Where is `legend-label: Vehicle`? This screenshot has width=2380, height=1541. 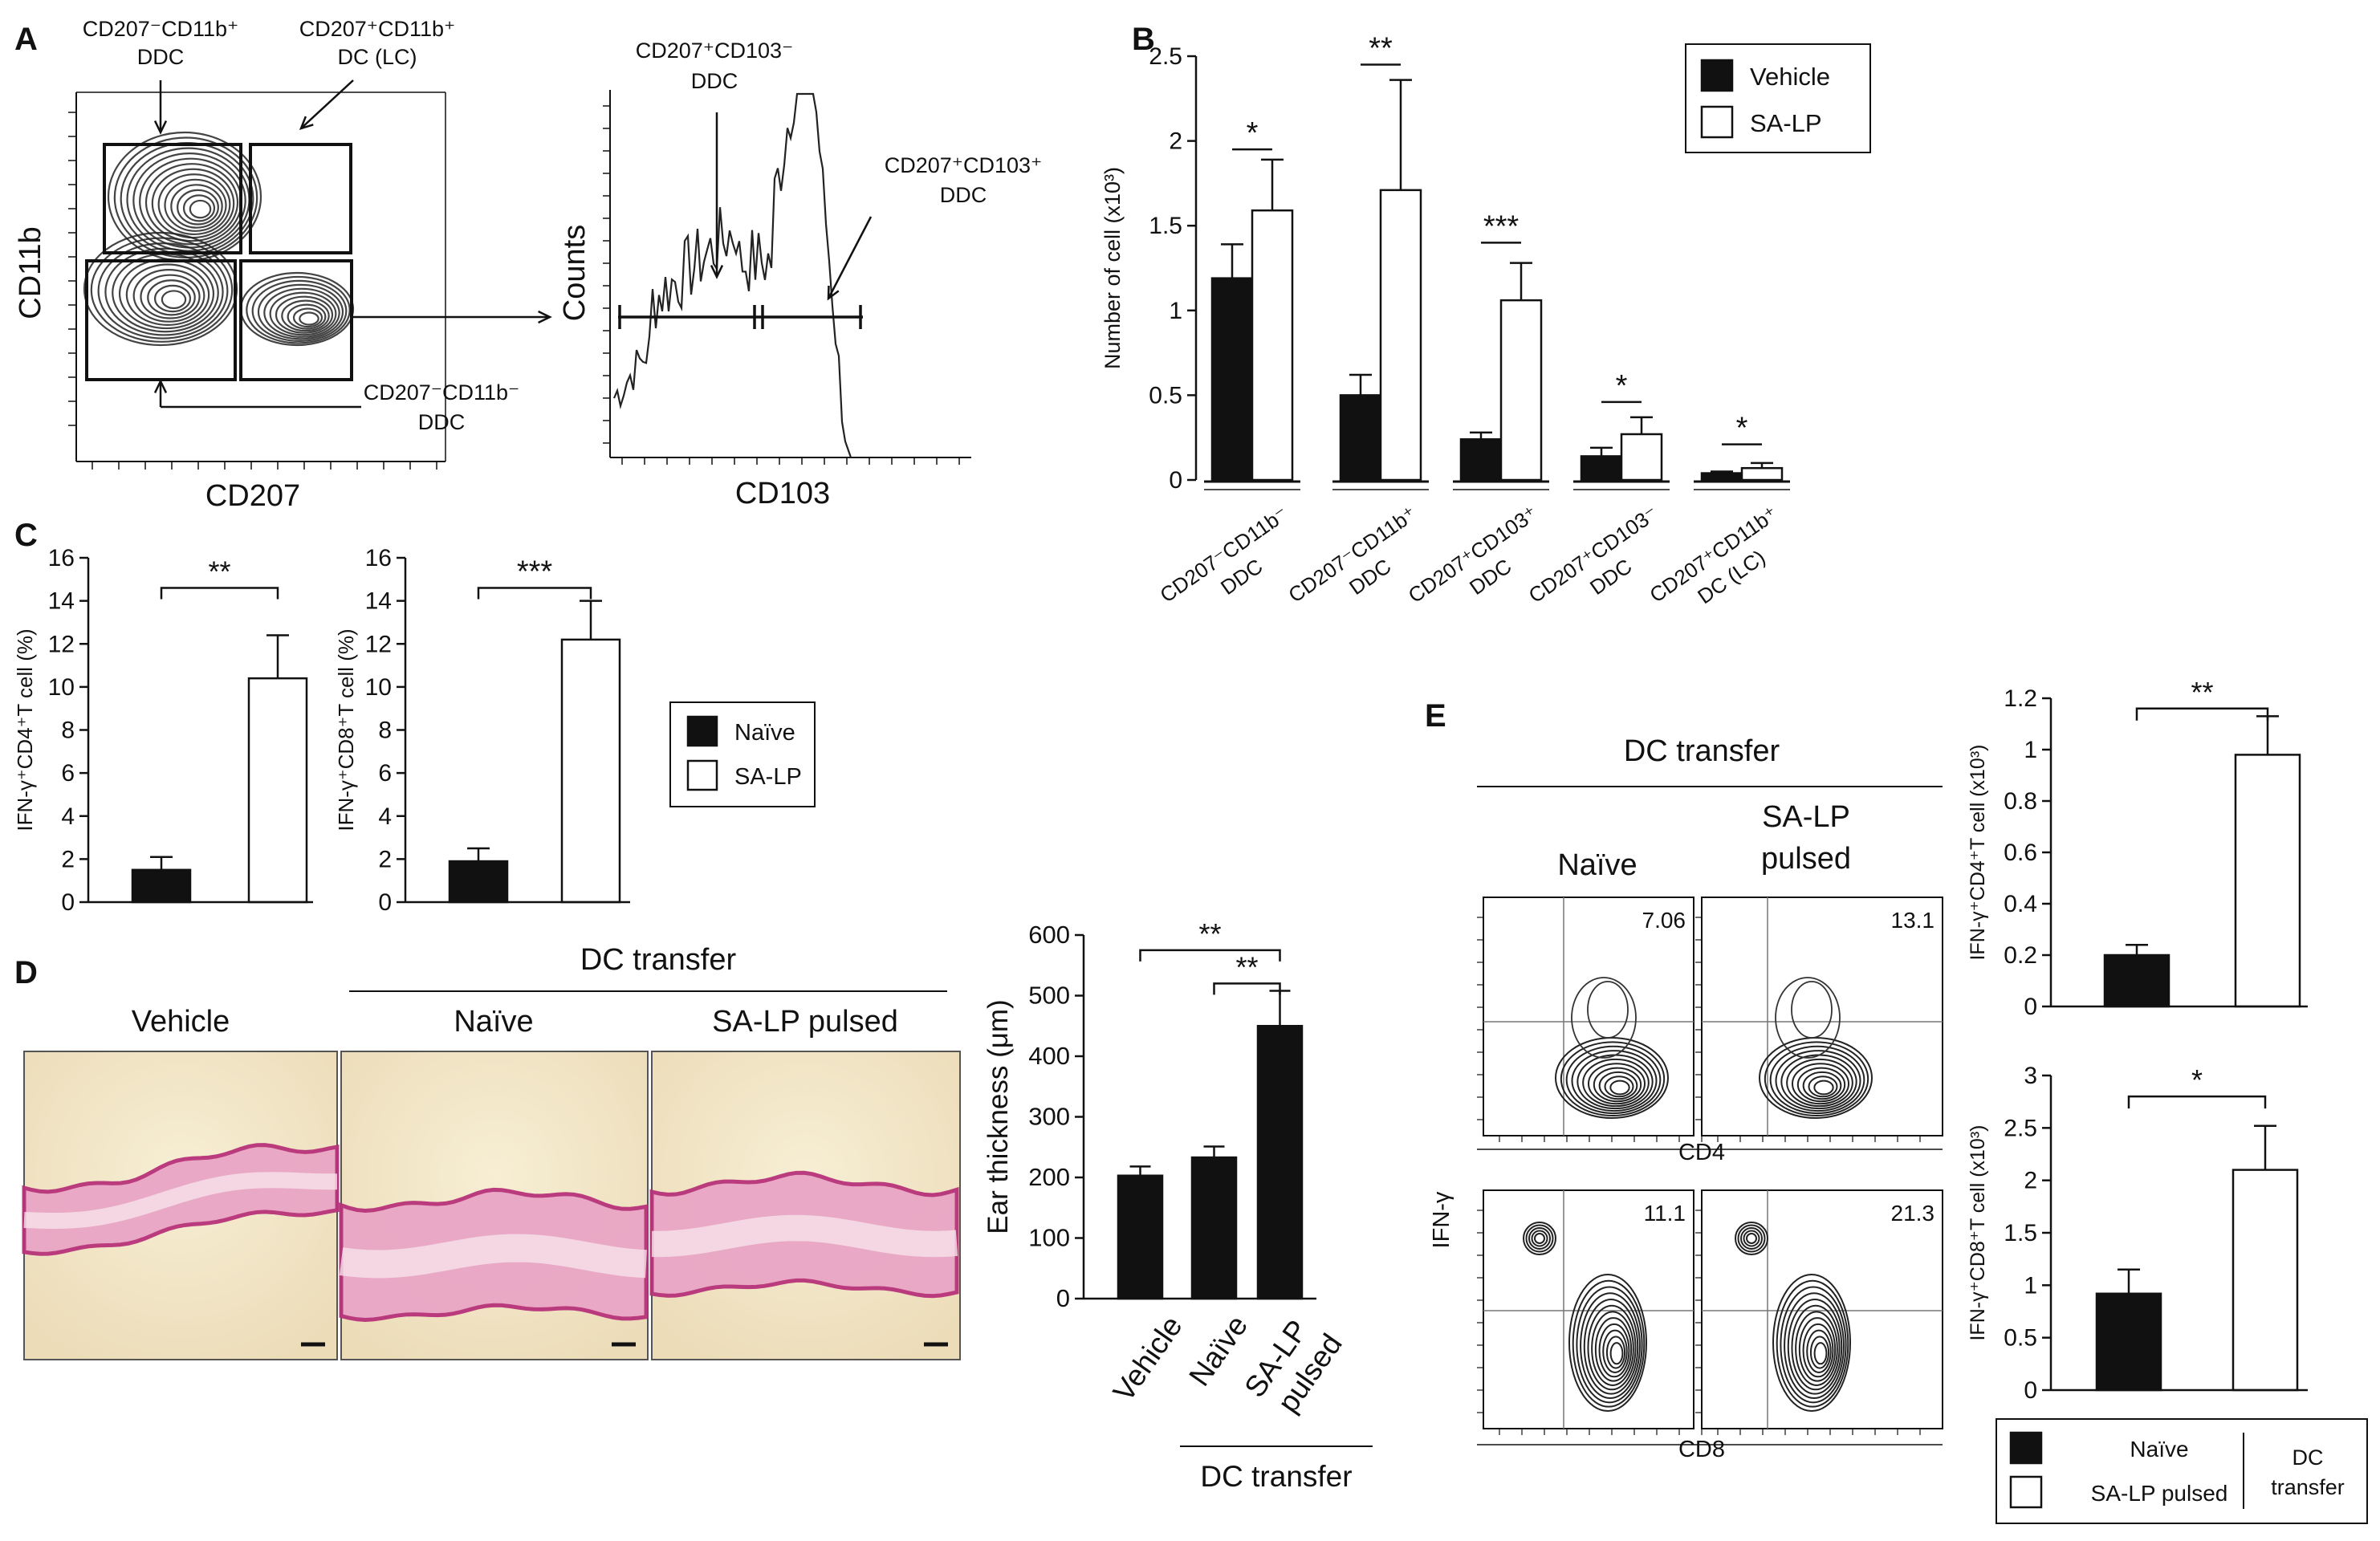 legend-label: Vehicle is located at coordinates (1790, 77).